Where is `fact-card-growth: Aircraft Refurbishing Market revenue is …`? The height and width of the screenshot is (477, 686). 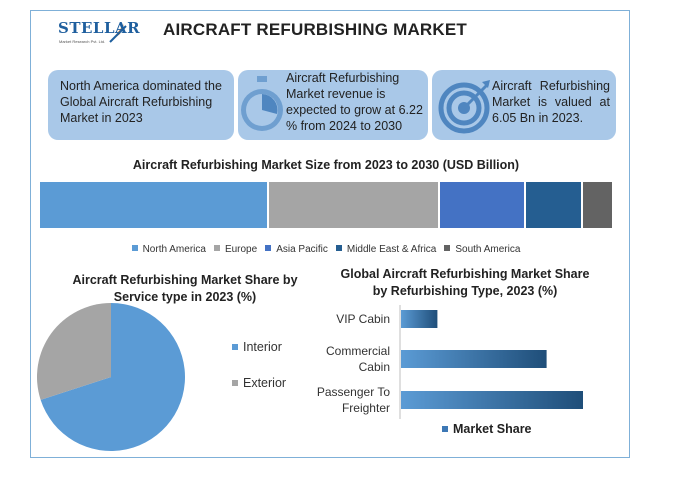 fact-card-growth: Aircraft Refurbishing Market revenue is … is located at coordinates (333, 105).